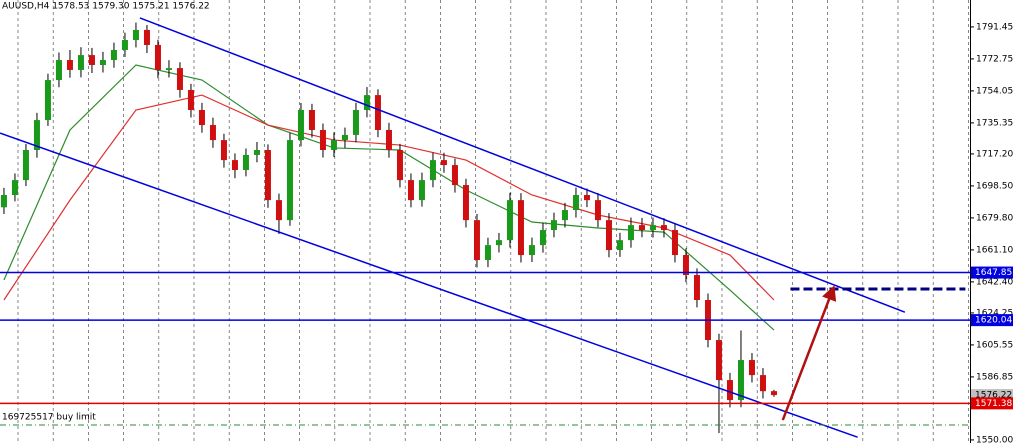  I want to click on y-tick-label: 1642.40, so click(994, 282).